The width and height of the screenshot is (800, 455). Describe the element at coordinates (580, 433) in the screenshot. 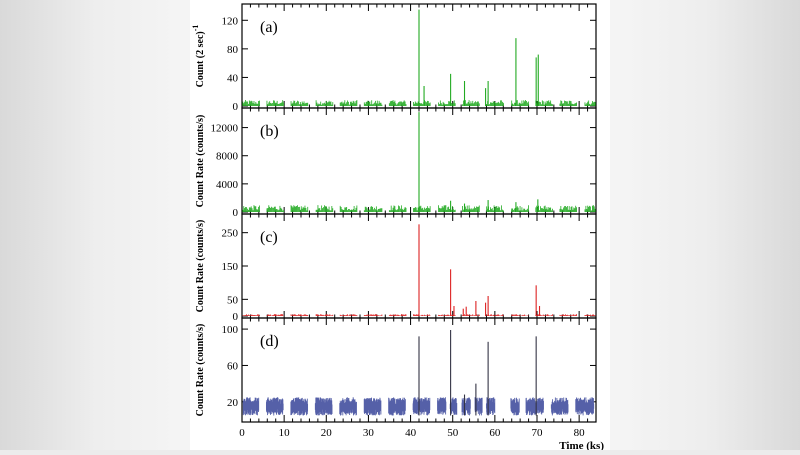

I see `x-tick-label: 80` at that location.